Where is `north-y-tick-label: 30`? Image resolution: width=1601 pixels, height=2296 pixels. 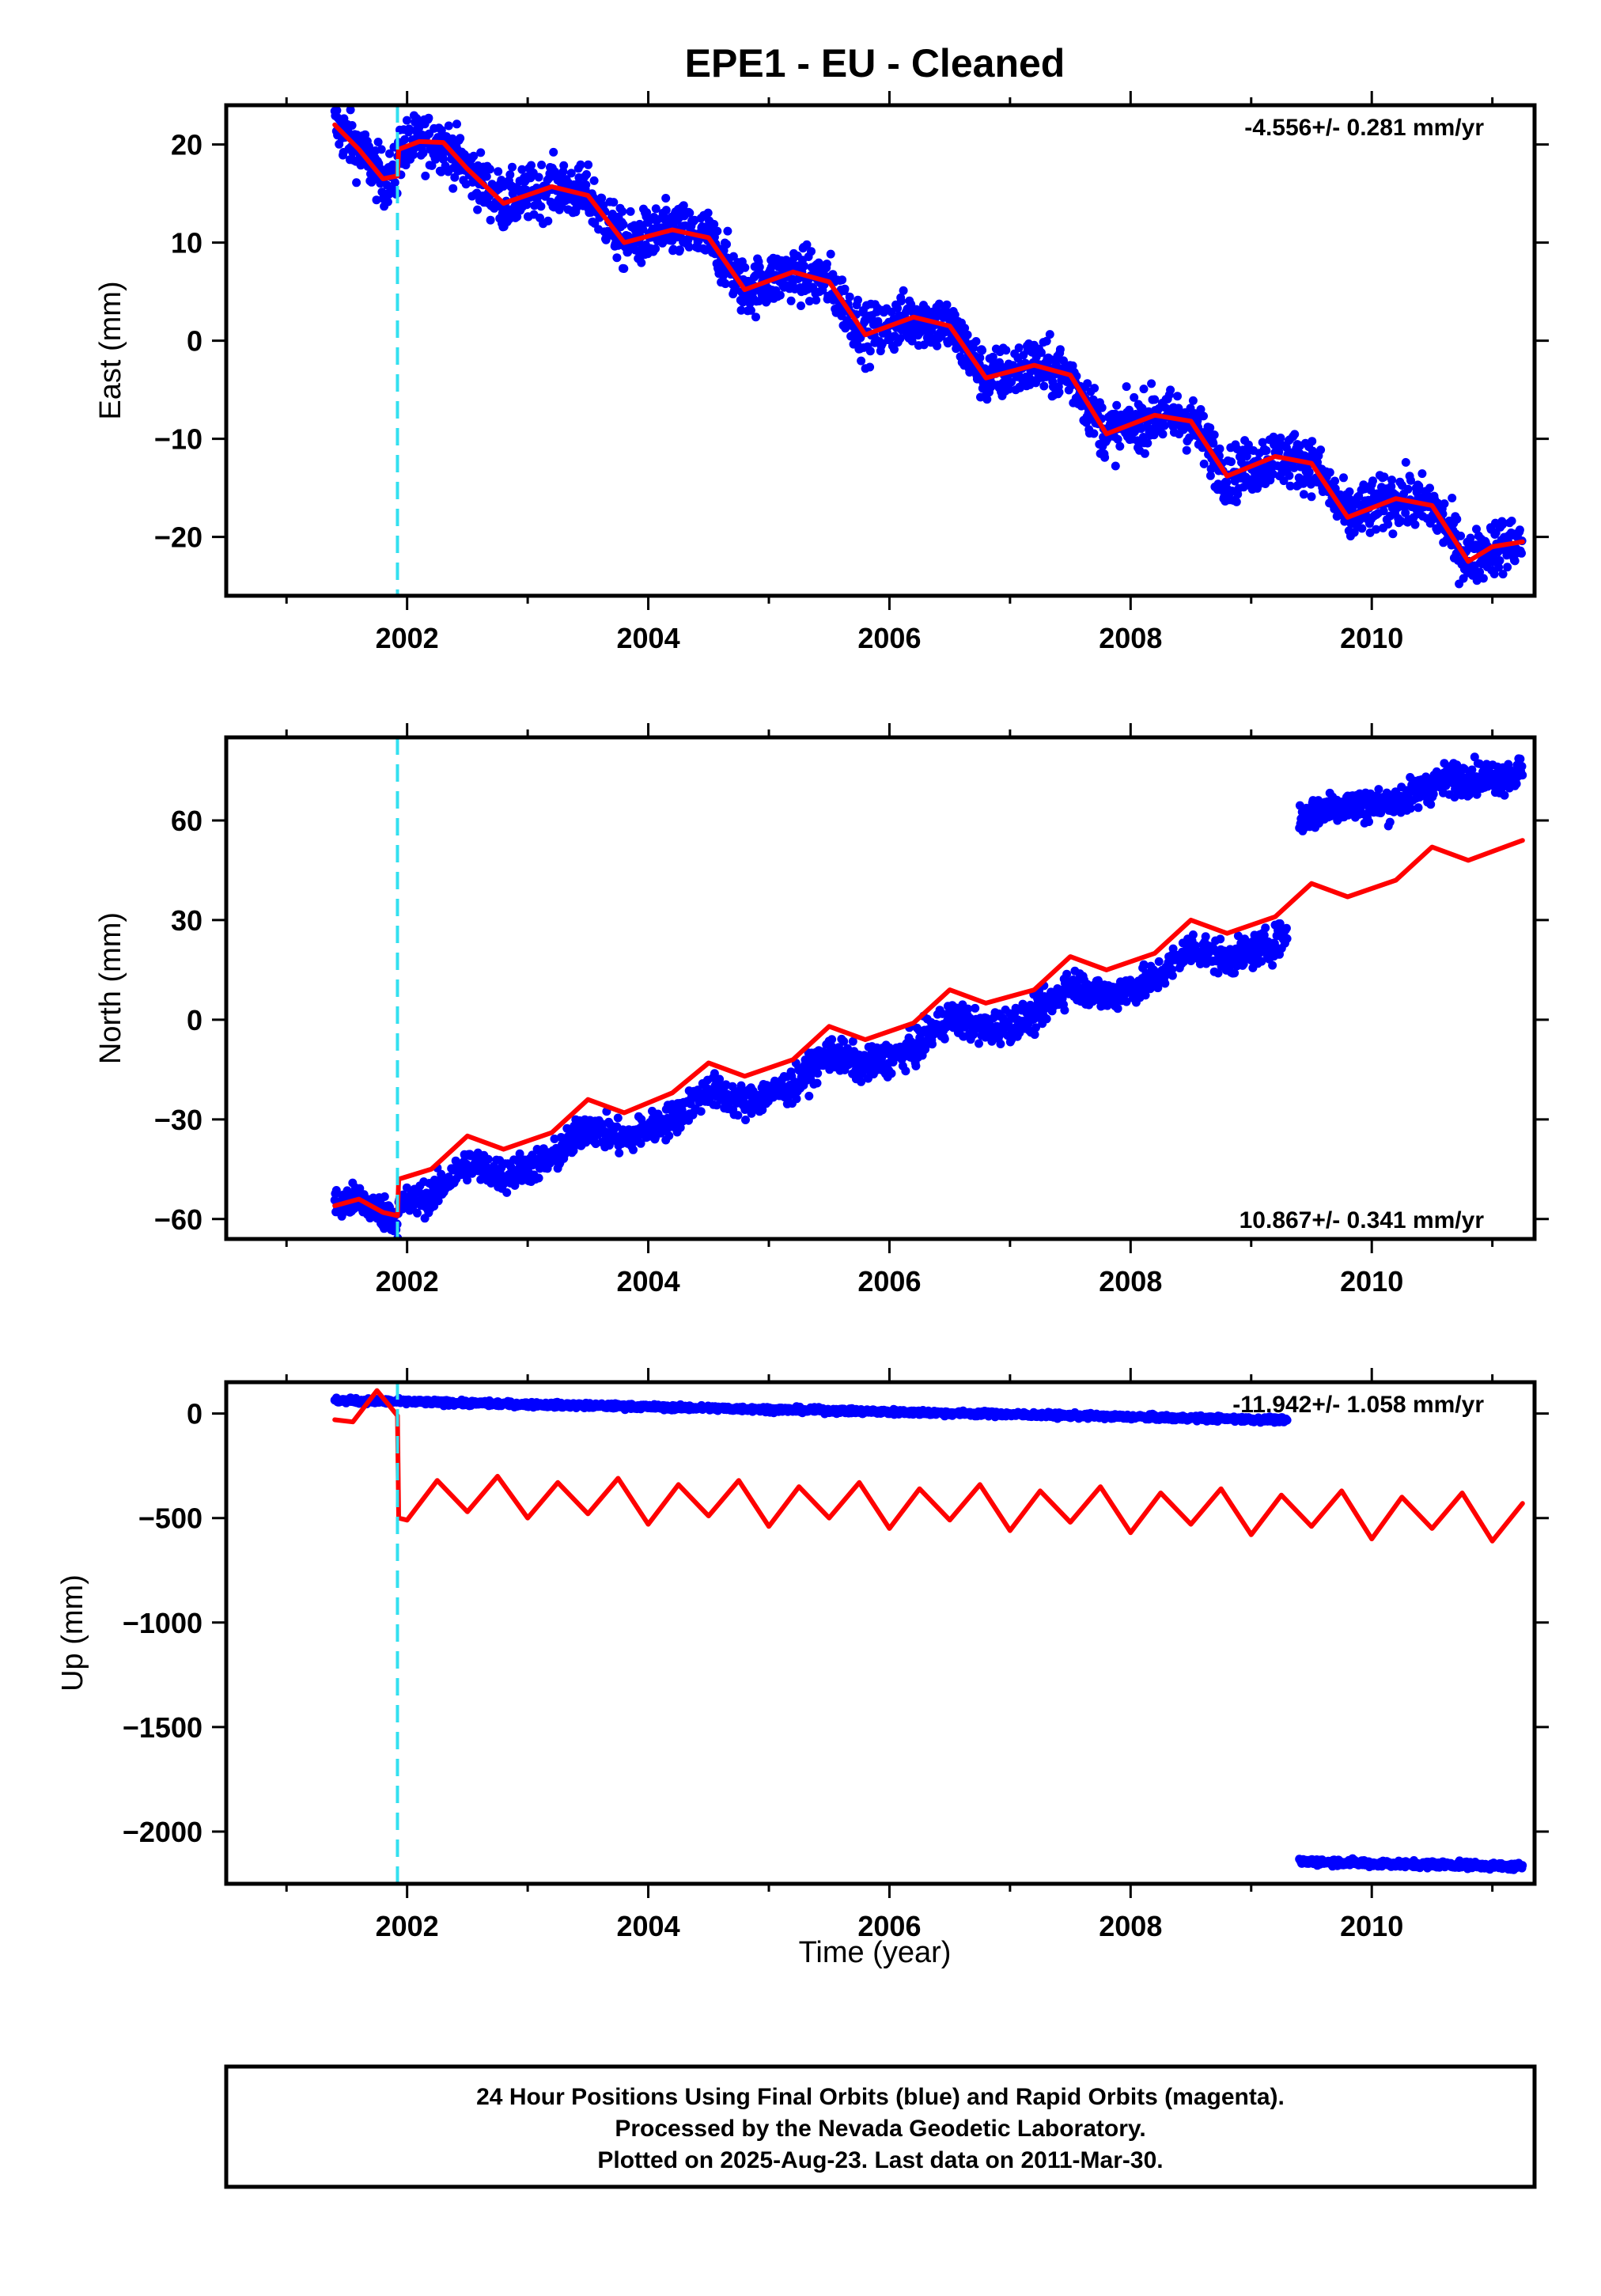 north-y-tick-label: 30 is located at coordinates (186, 921).